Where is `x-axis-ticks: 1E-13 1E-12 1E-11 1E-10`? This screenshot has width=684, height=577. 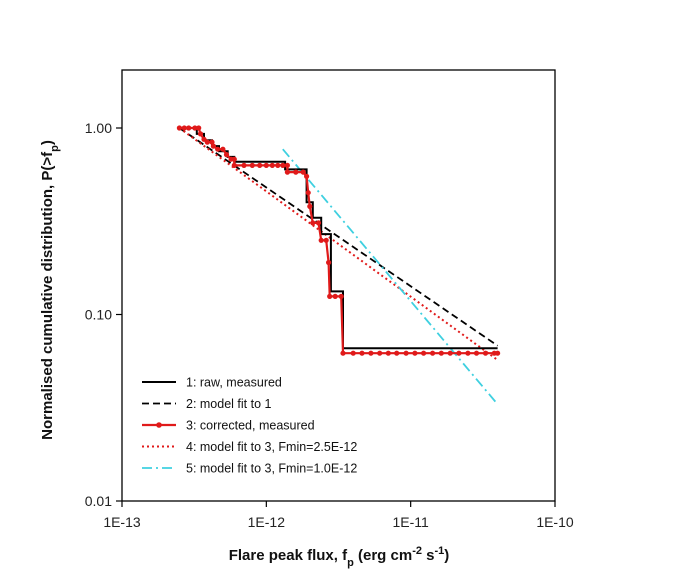
x-axis-ticks: 1E-13 1E-12 1E-11 1E-10 is located at coordinates (338, 515).